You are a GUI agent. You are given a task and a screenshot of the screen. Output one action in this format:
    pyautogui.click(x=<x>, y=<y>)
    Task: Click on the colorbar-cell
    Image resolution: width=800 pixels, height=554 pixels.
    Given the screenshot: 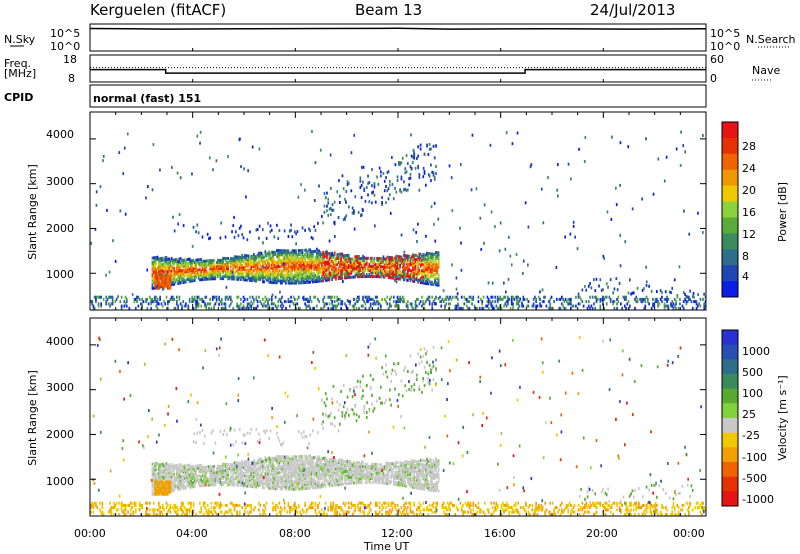 What is the action you would take?
    pyautogui.click(x=730, y=130)
    